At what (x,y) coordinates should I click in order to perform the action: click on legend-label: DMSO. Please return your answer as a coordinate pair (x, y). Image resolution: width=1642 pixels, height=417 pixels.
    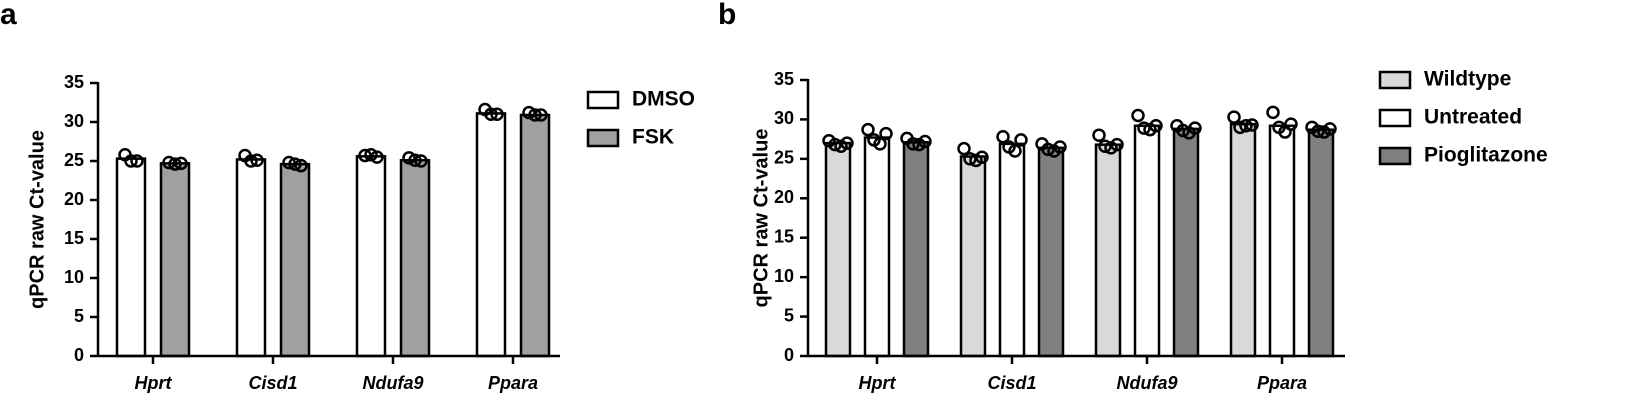
    Looking at the image, I should click on (663, 99).